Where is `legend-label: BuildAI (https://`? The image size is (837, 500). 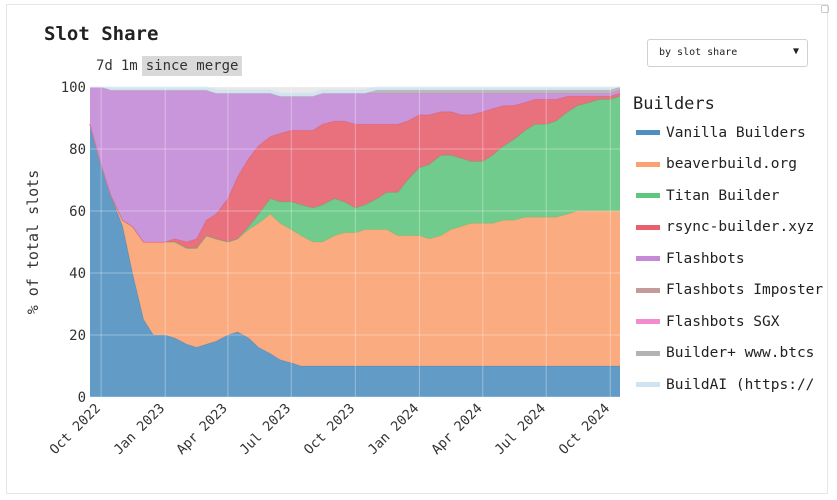 legend-label: BuildAI (https:// is located at coordinates (740, 384).